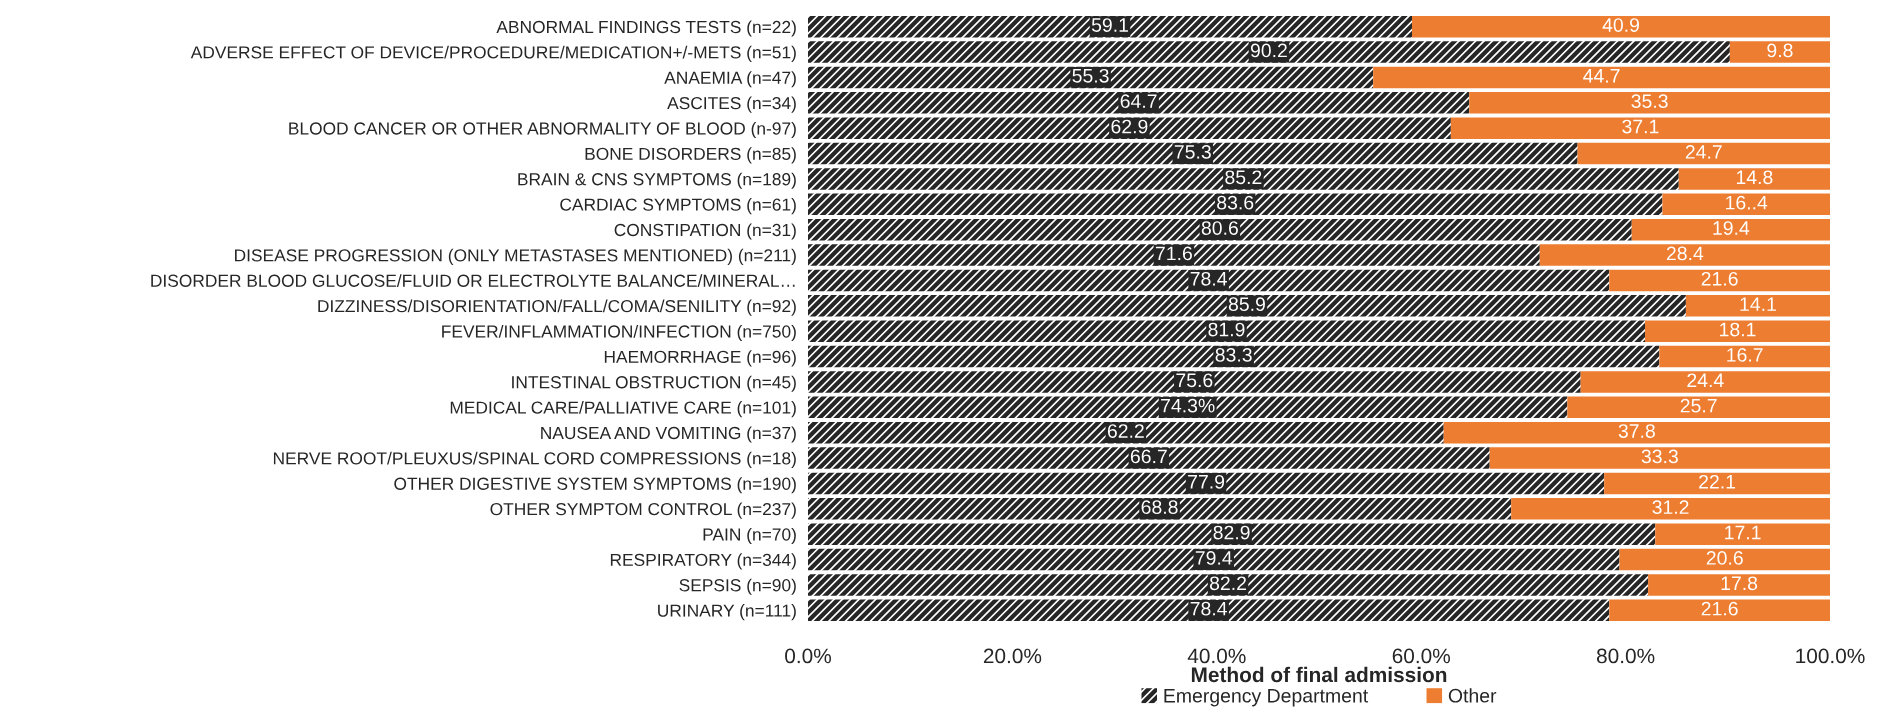 The width and height of the screenshot is (1878, 711). What do you see at coordinates (595, 485) in the screenshot?
I see `y-tick-label: OTHER DIGESTIVE SYSTEM SYMPTOMS (n=190)` at bounding box center [595, 485].